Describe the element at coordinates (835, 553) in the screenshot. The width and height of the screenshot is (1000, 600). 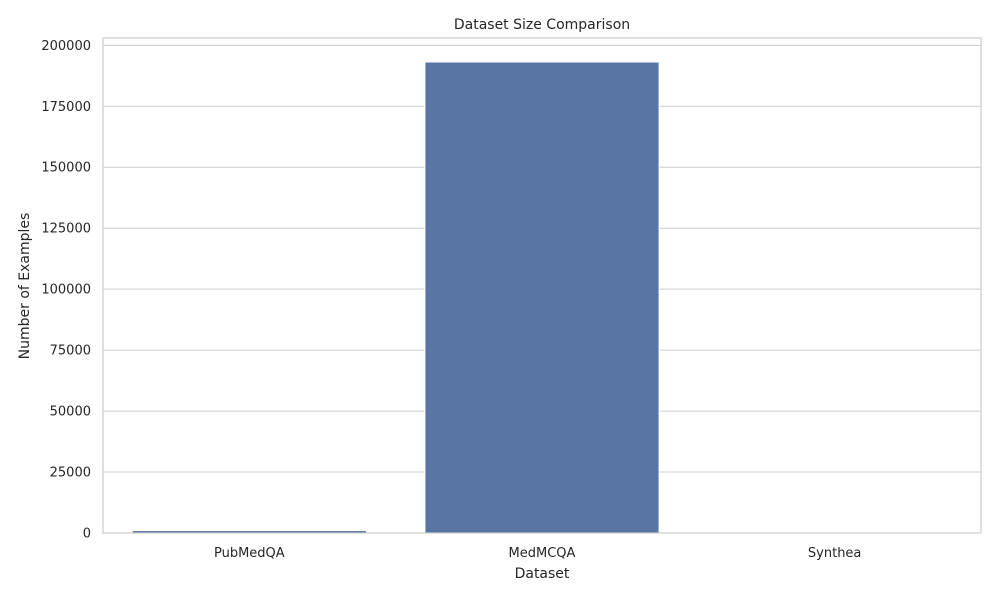
I see `x-tick-label: Synthea` at that location.